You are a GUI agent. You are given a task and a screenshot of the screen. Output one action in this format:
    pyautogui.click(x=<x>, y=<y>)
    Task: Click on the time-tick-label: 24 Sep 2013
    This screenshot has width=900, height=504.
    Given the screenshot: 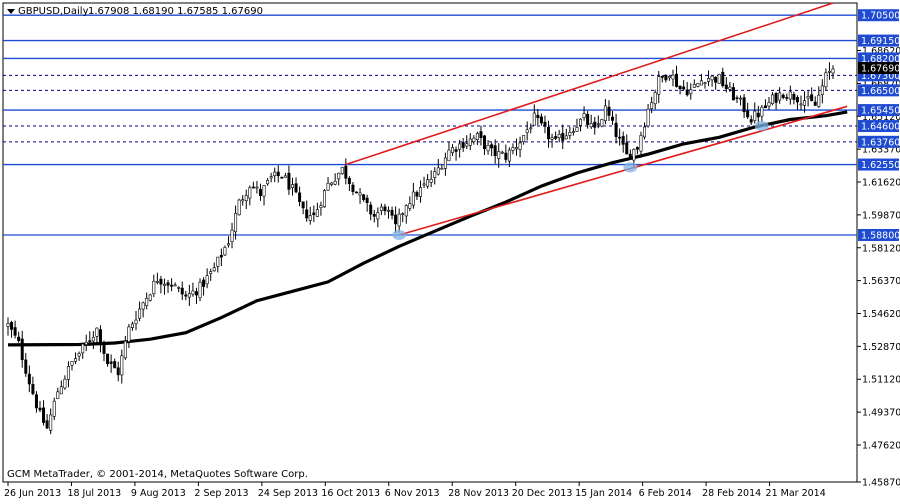 What is the action you would take?
    pyautogui.click(x=288, y=493)
    